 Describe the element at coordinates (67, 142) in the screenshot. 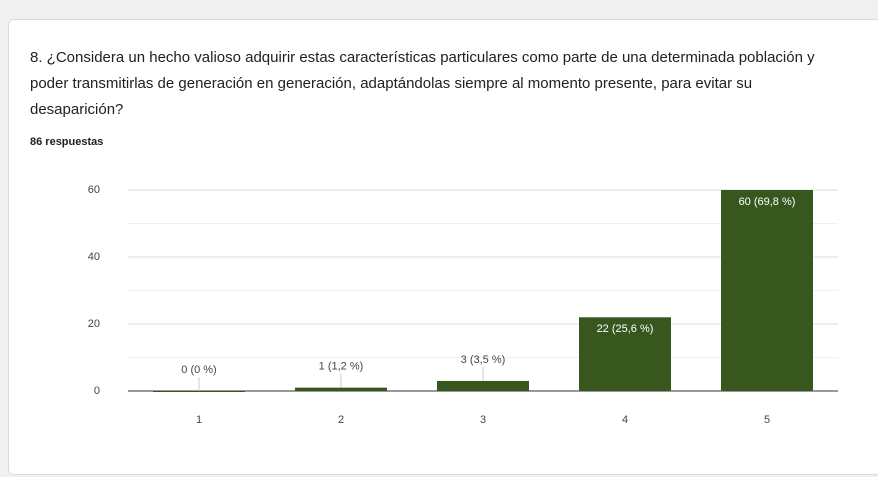

I see `response-count: 86 respuestas` at that location.